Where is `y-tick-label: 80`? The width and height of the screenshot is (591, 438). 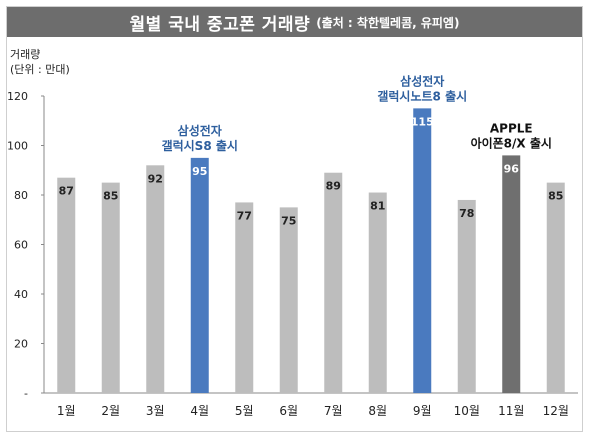
y-tick-label: 80 is located at coordinates (21, 195).